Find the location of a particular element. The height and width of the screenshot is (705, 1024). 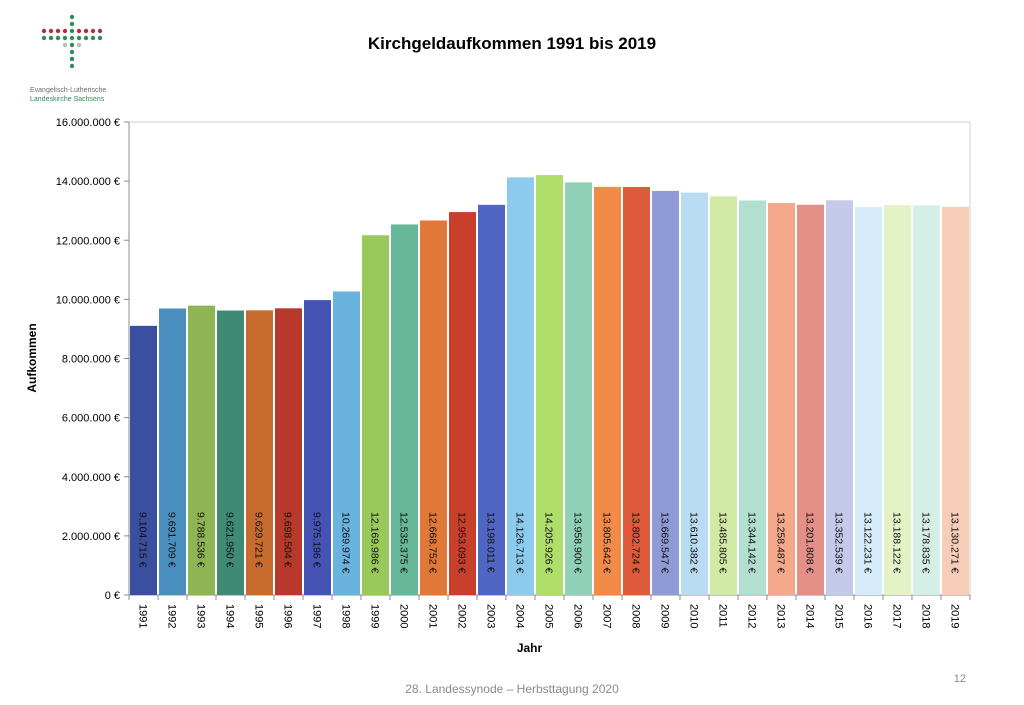

y-tick-label: 16.000.000 € is located at coordinates (88, 123).